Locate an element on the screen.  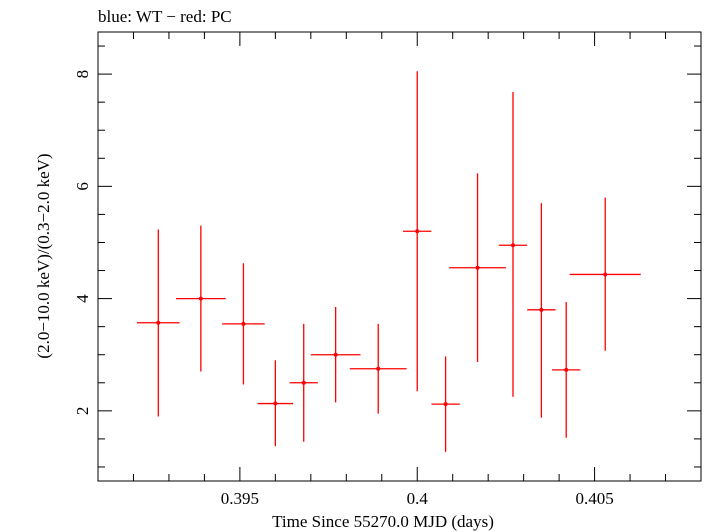
x-axis-label: Time Since 55270.0 MJD (days) is located at coordinates (383, 521).